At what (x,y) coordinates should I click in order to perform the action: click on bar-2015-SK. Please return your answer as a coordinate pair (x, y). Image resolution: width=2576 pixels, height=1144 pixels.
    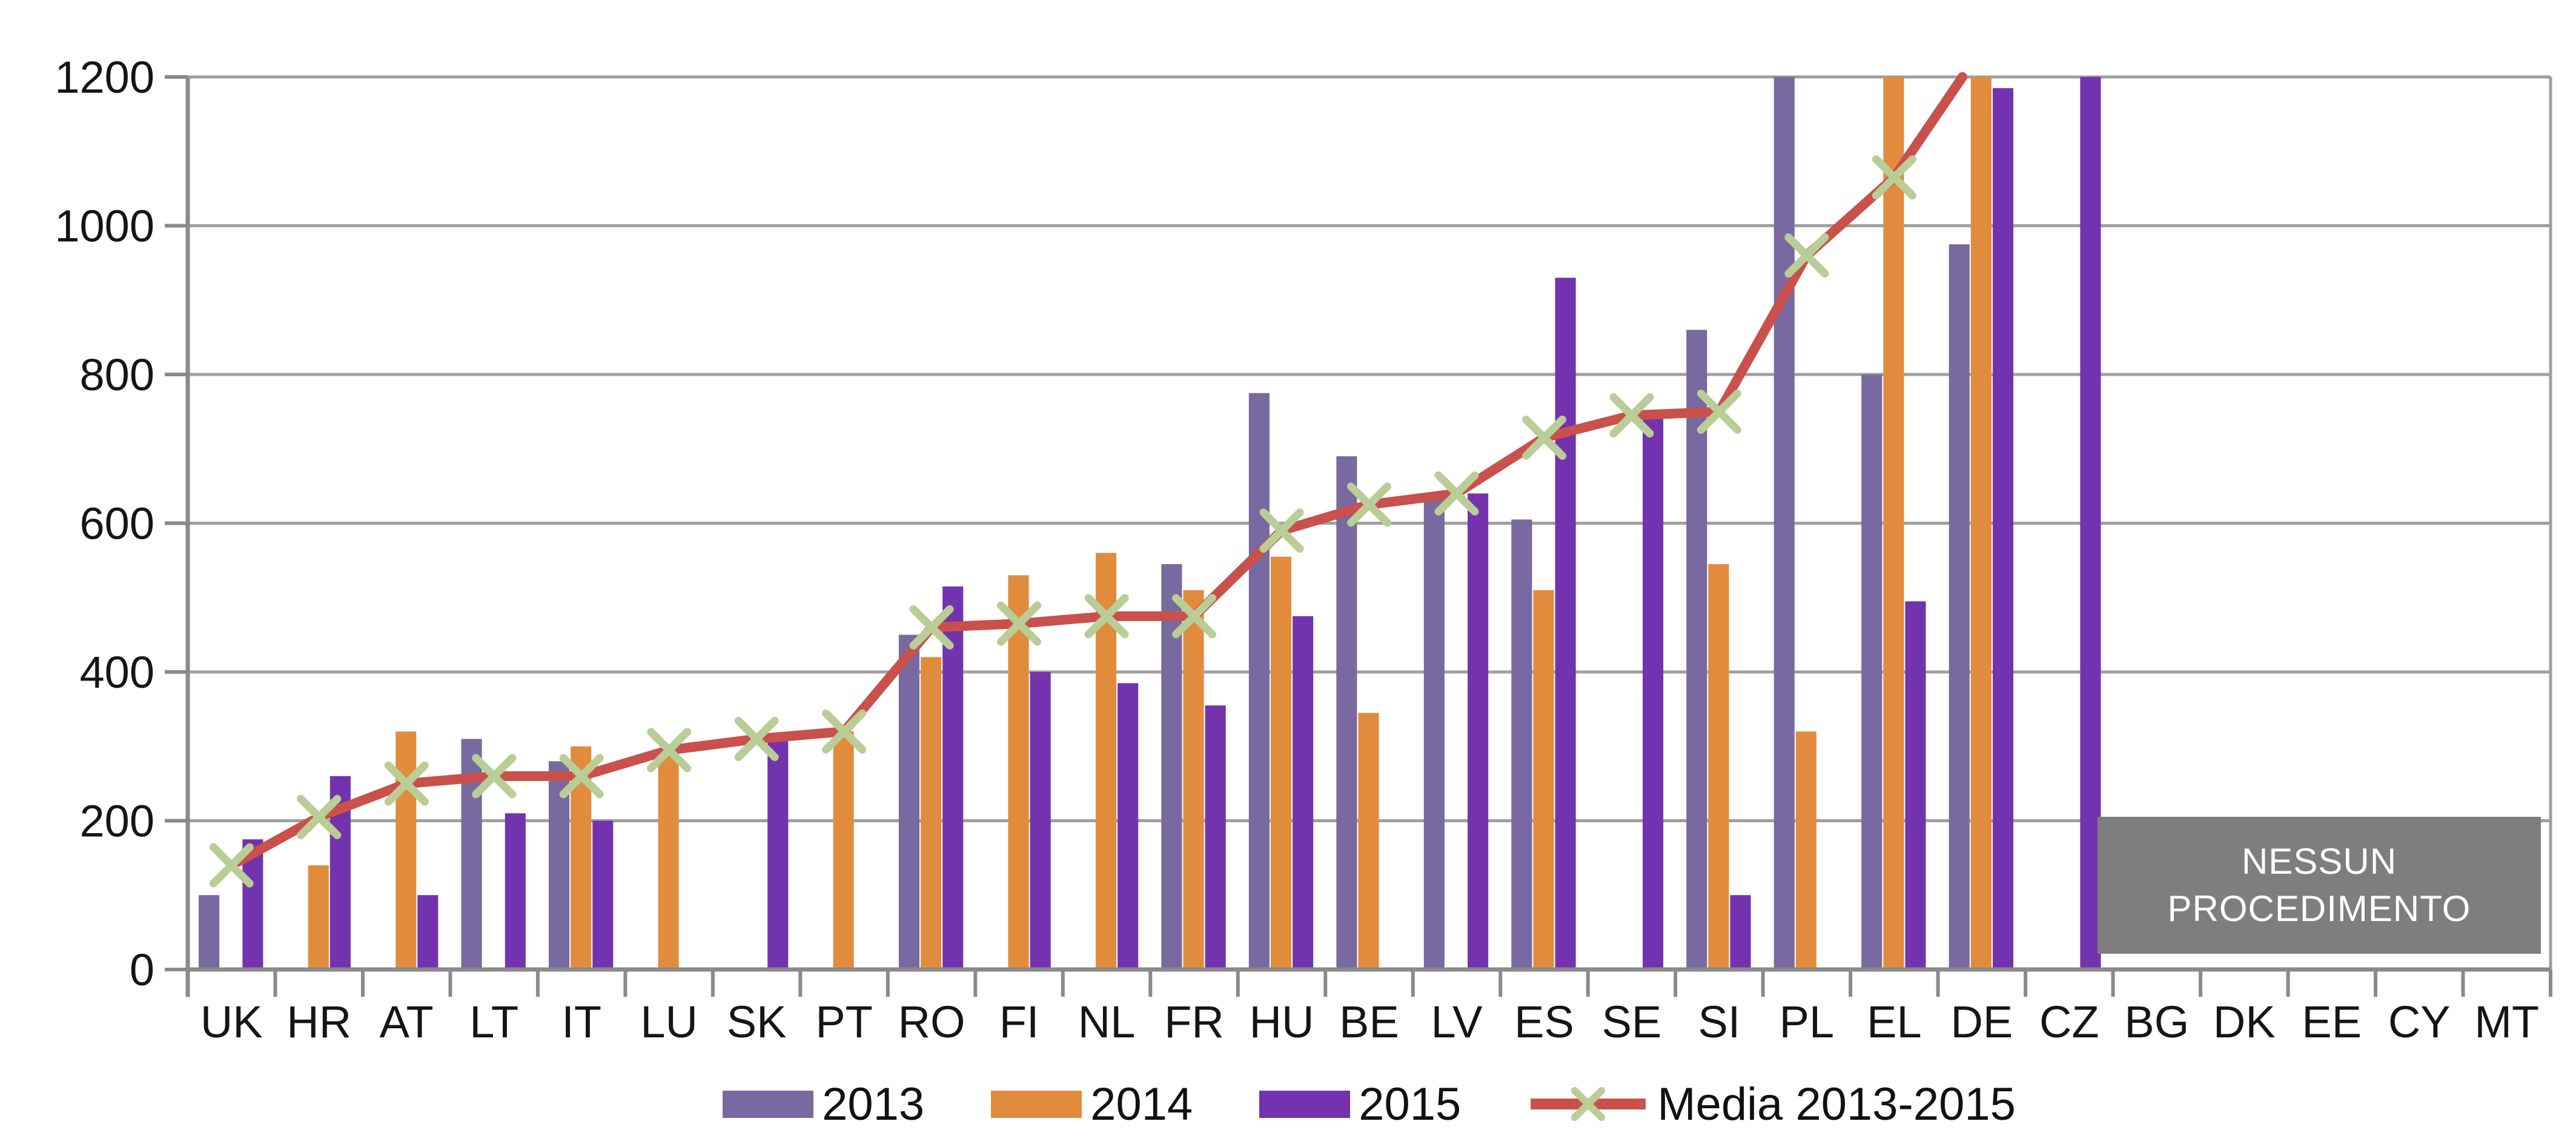
    Looking at the image, I should click on (778, 854).